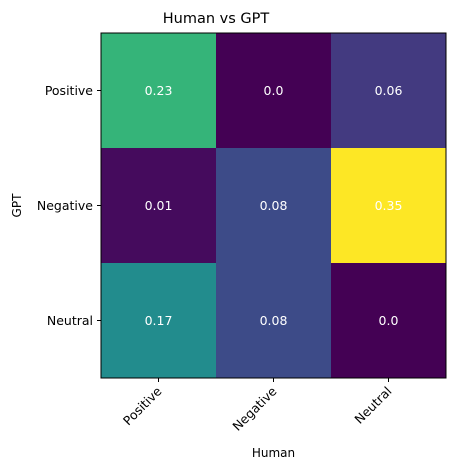 This screenshot has height=474, width=456. I want to click on x-tick-label: Positive, so click(142, 405).